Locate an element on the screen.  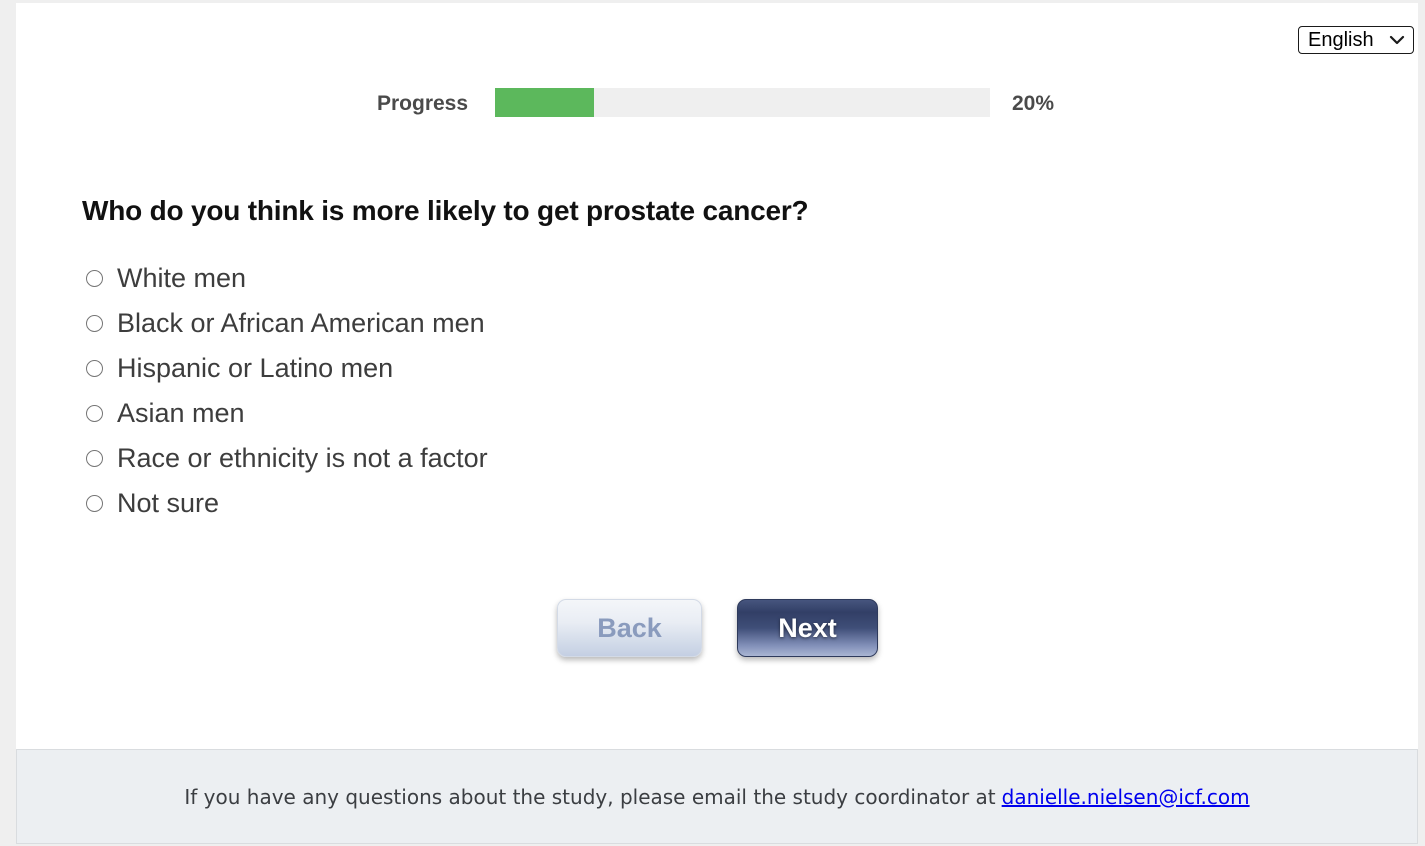
progress-fill is located at coordinates (544, 102).